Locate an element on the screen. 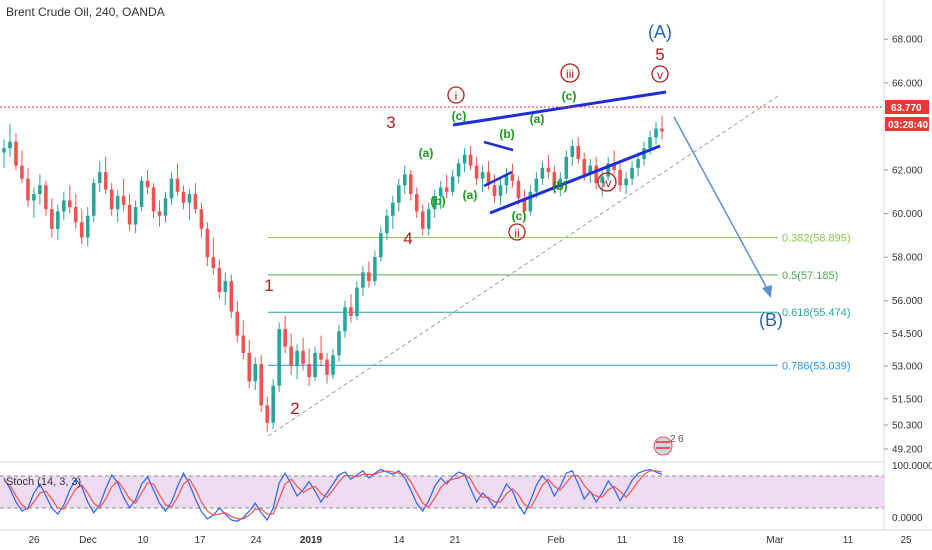 This screenshot has height=550, width=932. wave-label-i: i is located at coordinates (456, 96).